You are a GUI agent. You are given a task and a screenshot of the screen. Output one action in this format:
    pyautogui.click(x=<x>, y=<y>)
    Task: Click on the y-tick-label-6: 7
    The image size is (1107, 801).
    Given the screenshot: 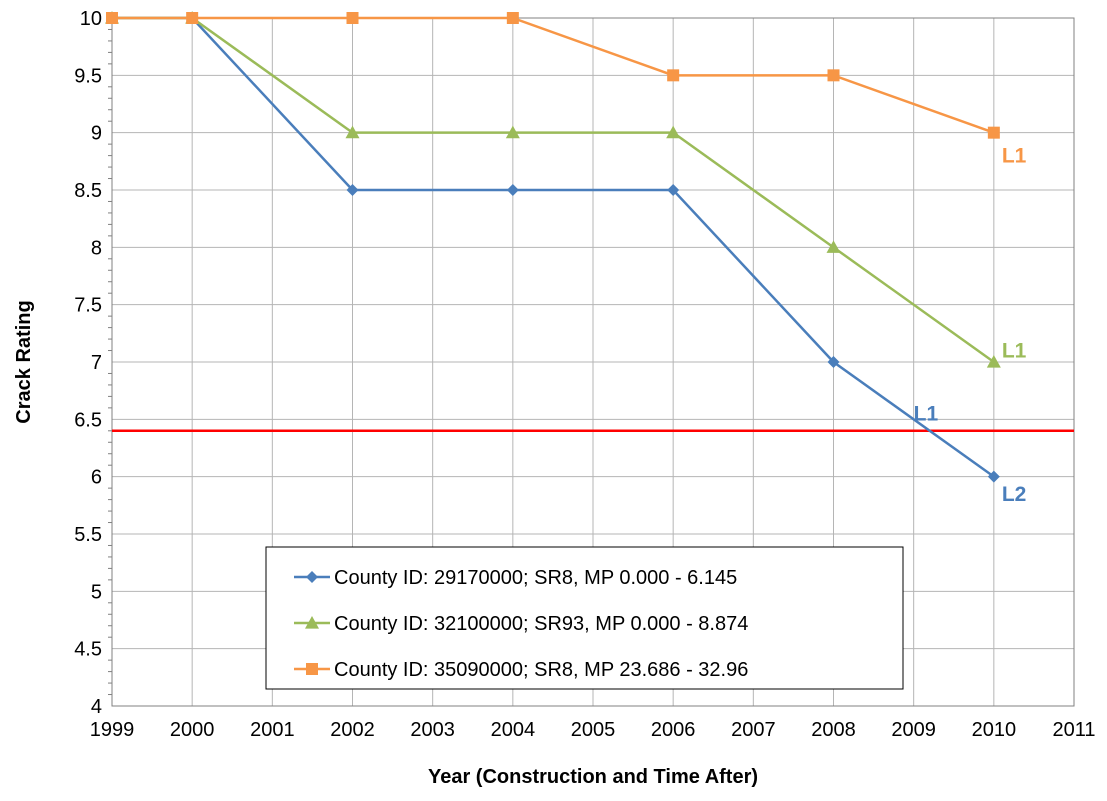 What is the action you would take?
    pyautogui.click(x=96, y=363)
    